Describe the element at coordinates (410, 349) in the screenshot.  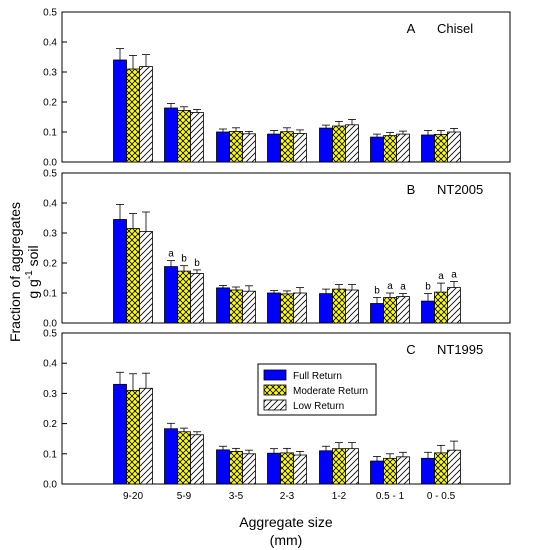
I see `panel-letter: C` at that location.